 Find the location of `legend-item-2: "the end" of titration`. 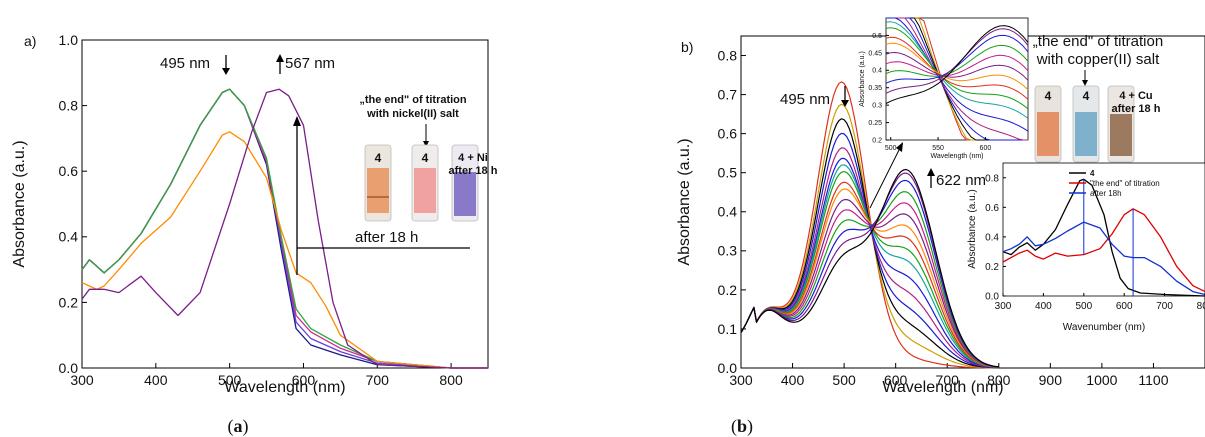

legend-item-2: "the end" of titration is located at coordinates (1125, 183).